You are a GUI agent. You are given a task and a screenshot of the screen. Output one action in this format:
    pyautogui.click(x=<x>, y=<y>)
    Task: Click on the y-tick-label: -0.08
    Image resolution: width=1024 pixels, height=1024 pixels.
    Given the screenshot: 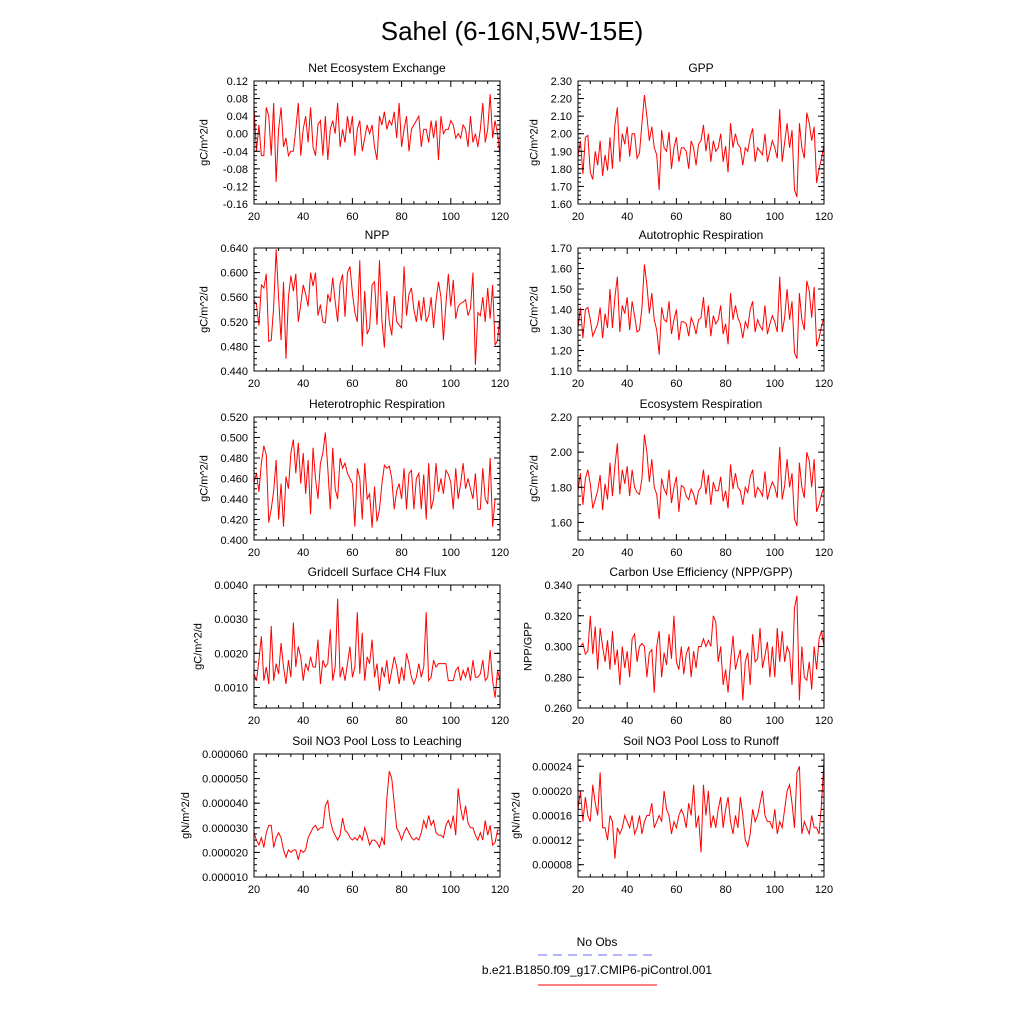 What is the action you would take?
    pyautogui.click(x=235, y=170)
    